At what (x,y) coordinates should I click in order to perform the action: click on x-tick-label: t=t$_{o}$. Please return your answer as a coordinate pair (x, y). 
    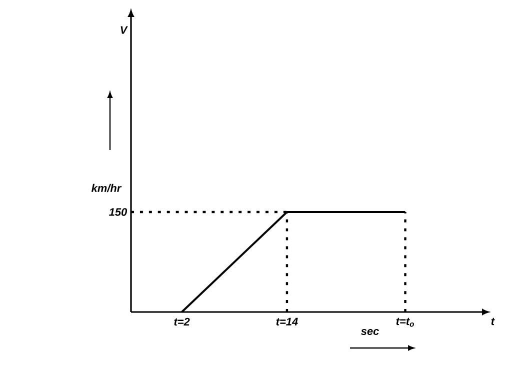
    Looking at the image, I should click on (405, 322).